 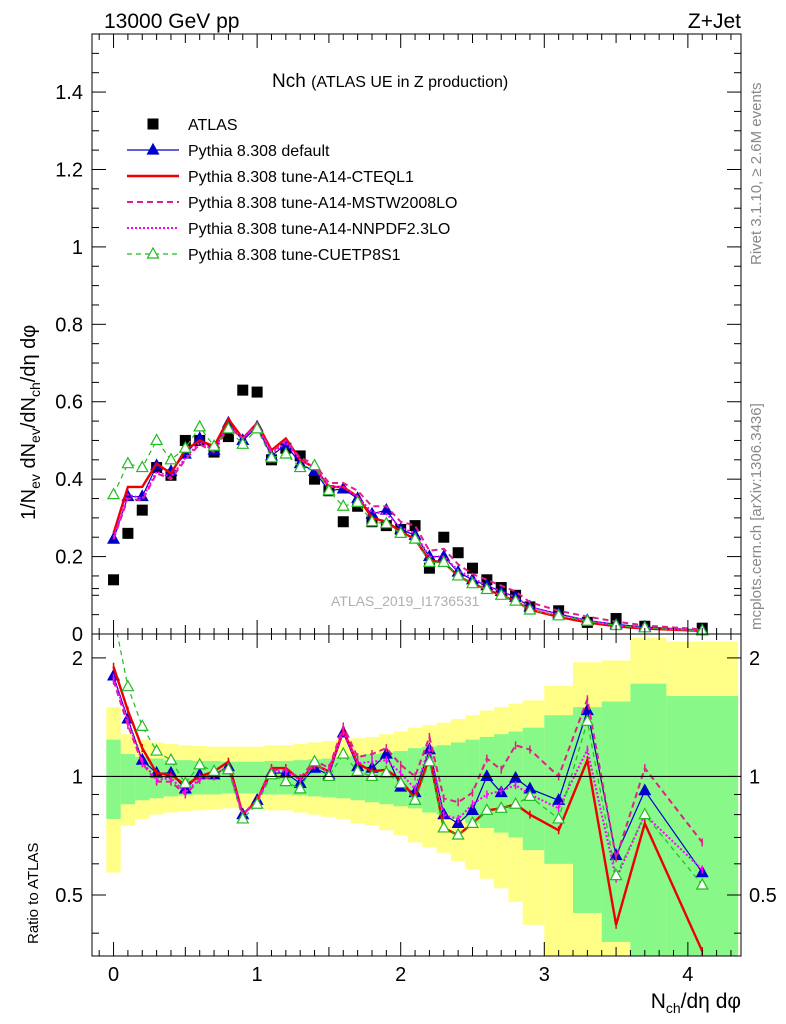 What do you see at coordinates (77, 248) in the screenshot?
I see `main-y-tick-label: 1` at bounding box center [77, 248].